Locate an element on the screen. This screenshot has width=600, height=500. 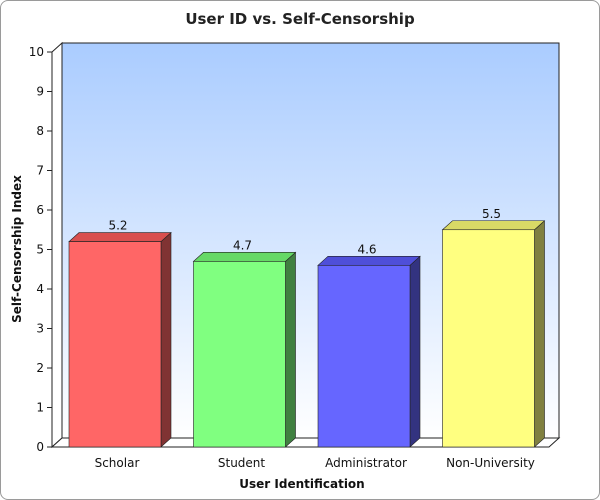
data-label: 4.6 is located at coordinates (366, 249).